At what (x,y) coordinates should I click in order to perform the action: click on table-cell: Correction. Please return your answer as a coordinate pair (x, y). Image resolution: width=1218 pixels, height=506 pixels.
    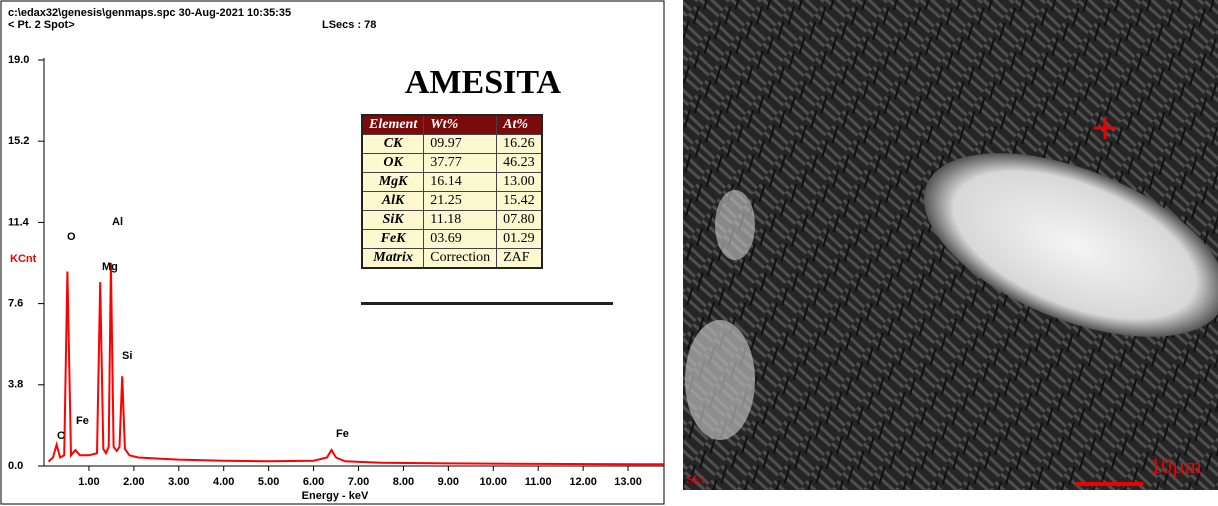
    Looking at the image, I should click on (460, 258).